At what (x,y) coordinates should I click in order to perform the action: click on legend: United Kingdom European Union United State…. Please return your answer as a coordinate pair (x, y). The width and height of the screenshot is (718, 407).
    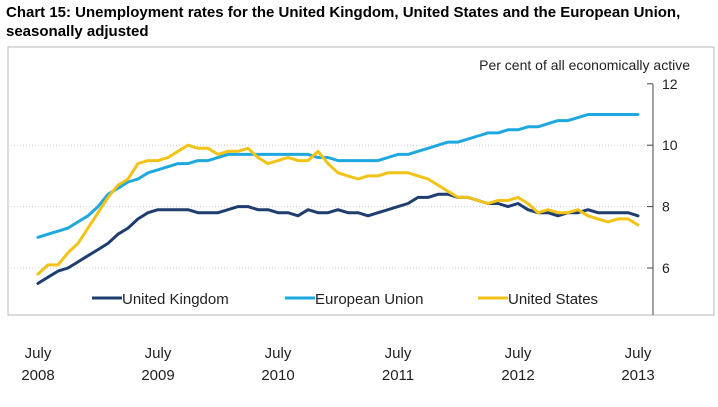
    Looking at the image, I should click on (345, 299).